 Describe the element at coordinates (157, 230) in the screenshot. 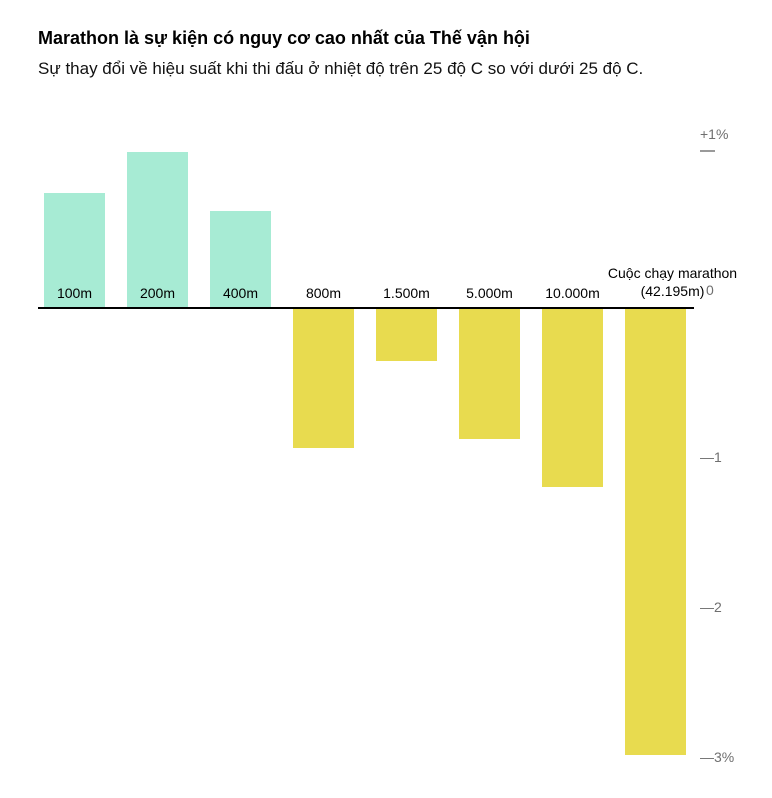

I see `bar-200m` at that location.